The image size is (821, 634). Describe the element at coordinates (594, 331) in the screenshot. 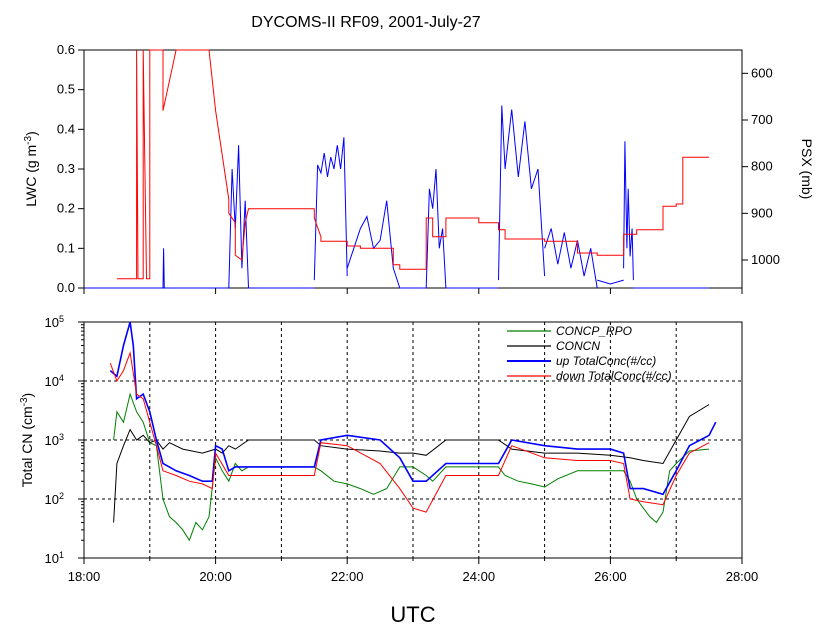

I see `legend-label: CONCP_RPO` at that location.